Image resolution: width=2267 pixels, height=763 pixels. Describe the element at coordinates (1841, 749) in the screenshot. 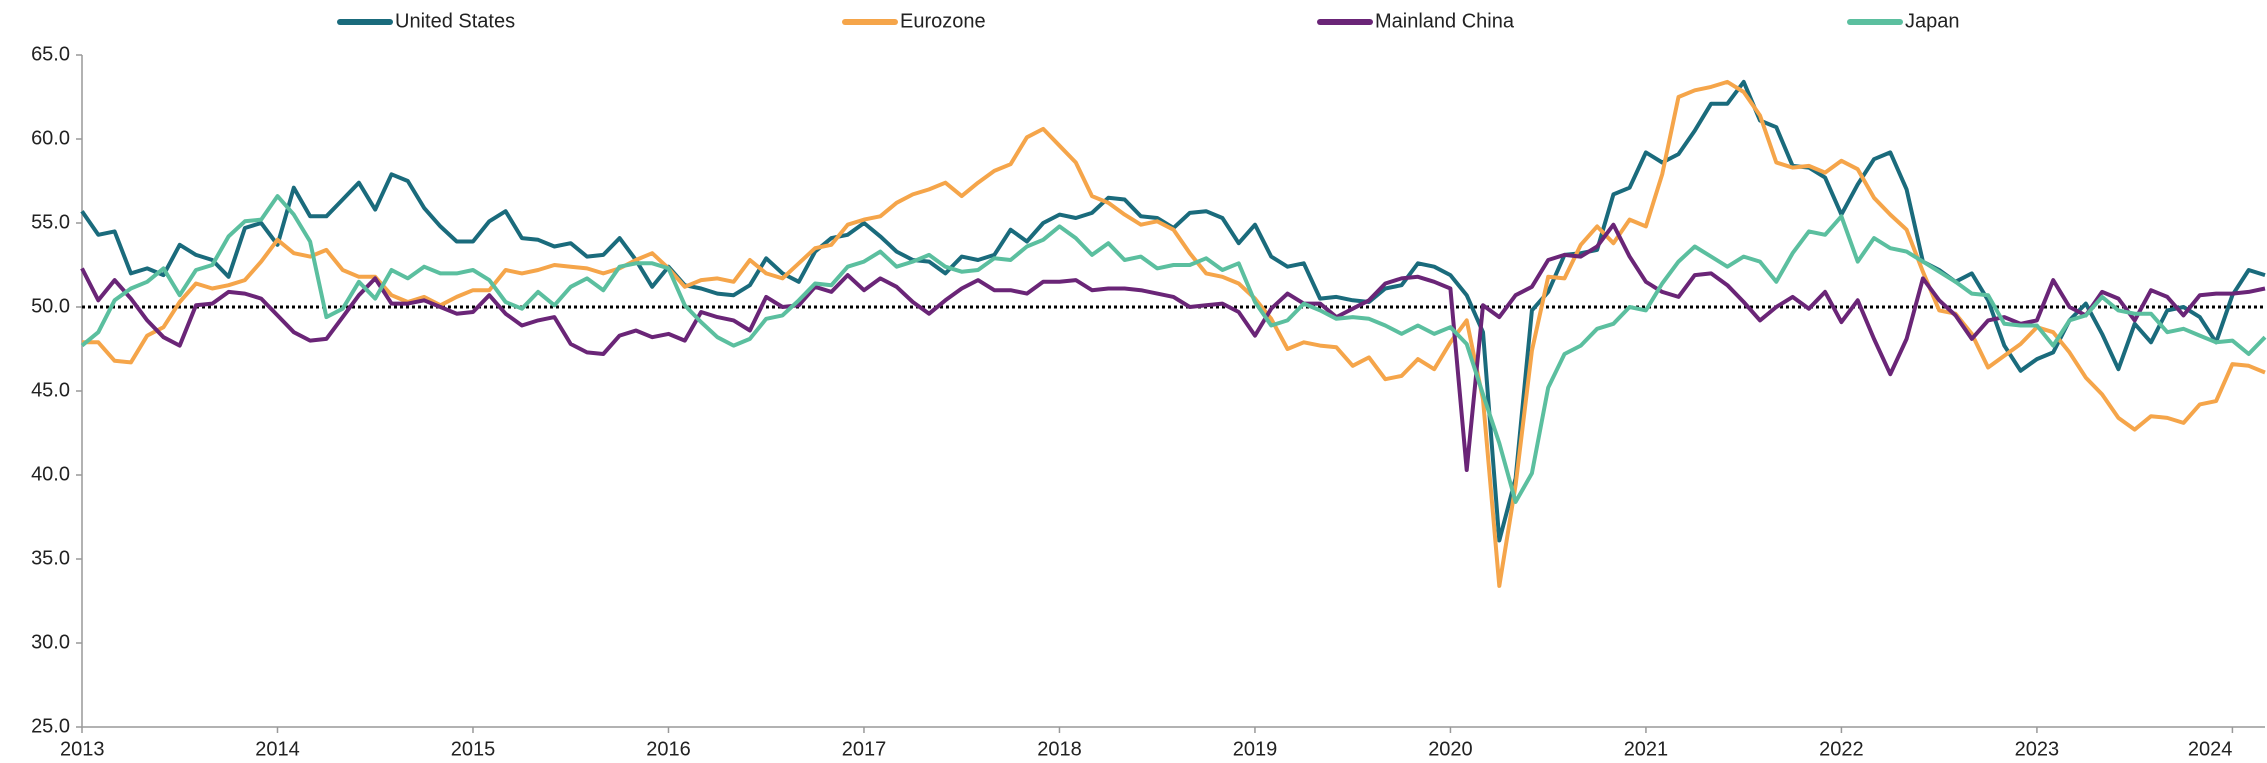

I see `x-tick-label: 2022` at that location.